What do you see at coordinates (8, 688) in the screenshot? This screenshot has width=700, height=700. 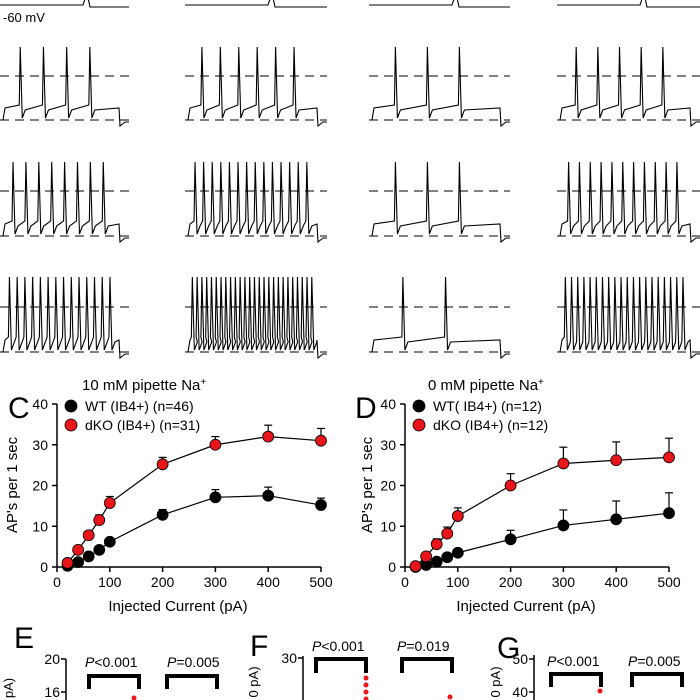 I see `panel-e-ylabel: pA)` at bounding box center [8, 688].